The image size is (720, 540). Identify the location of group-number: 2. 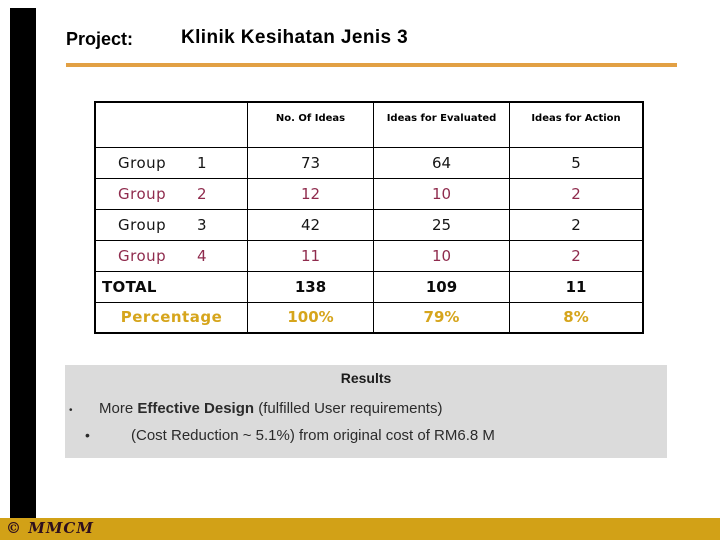
(201, 193).